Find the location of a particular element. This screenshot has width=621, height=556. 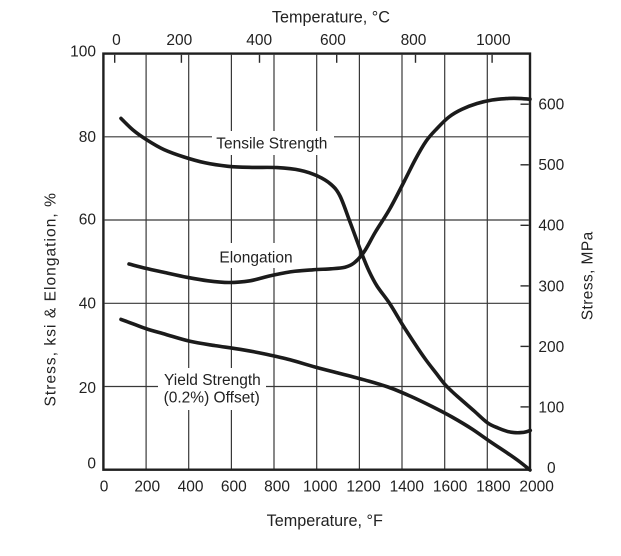

svg-text: Yield Strength is located at coordinates (212, 380).